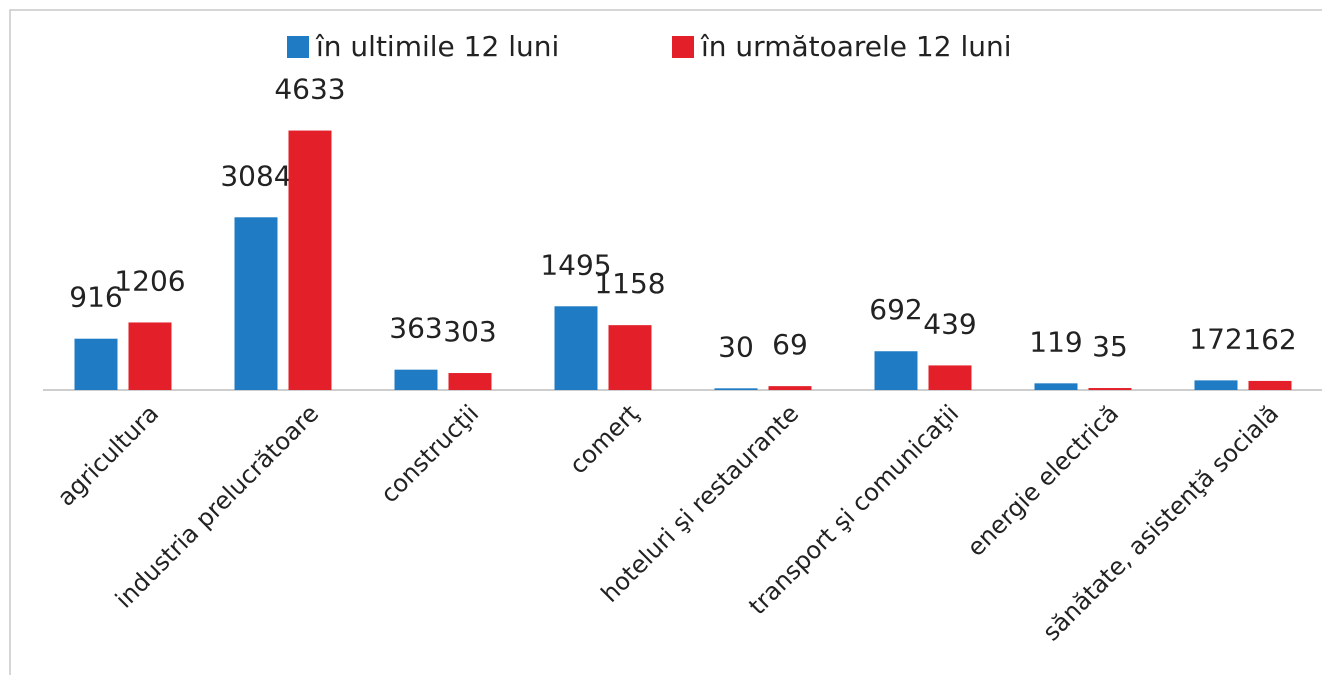 This screenshot has width=1322, height=675. I want to click on data-label: 363, so click(415, 328).